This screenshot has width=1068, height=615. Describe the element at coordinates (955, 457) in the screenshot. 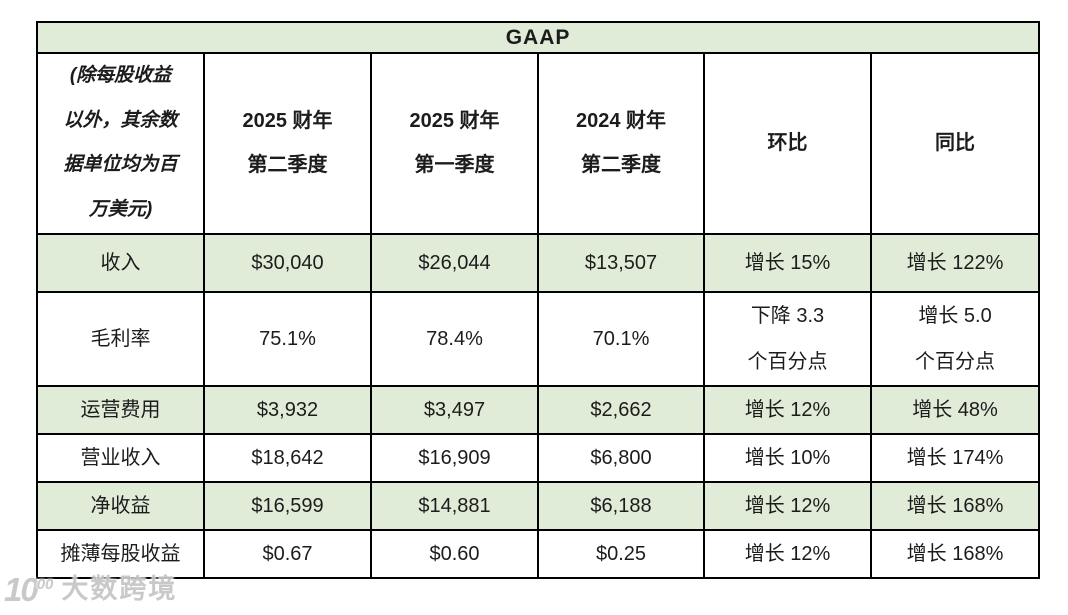

I see `table-cell: 增长 174%` at that location.